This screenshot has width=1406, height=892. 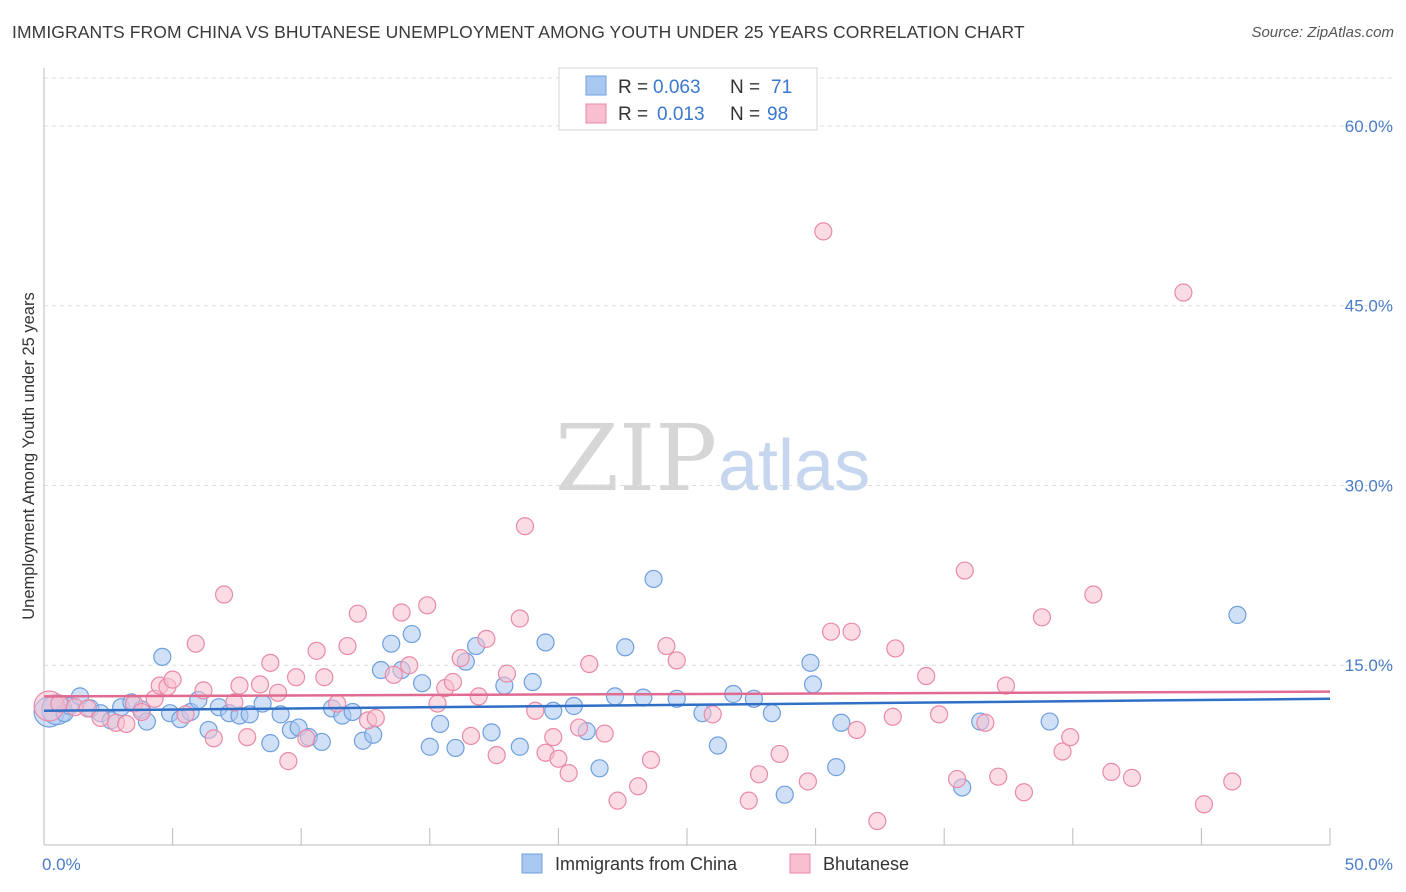 I want to click on watermark-atlas: atlas, so click(x=794, y=466).